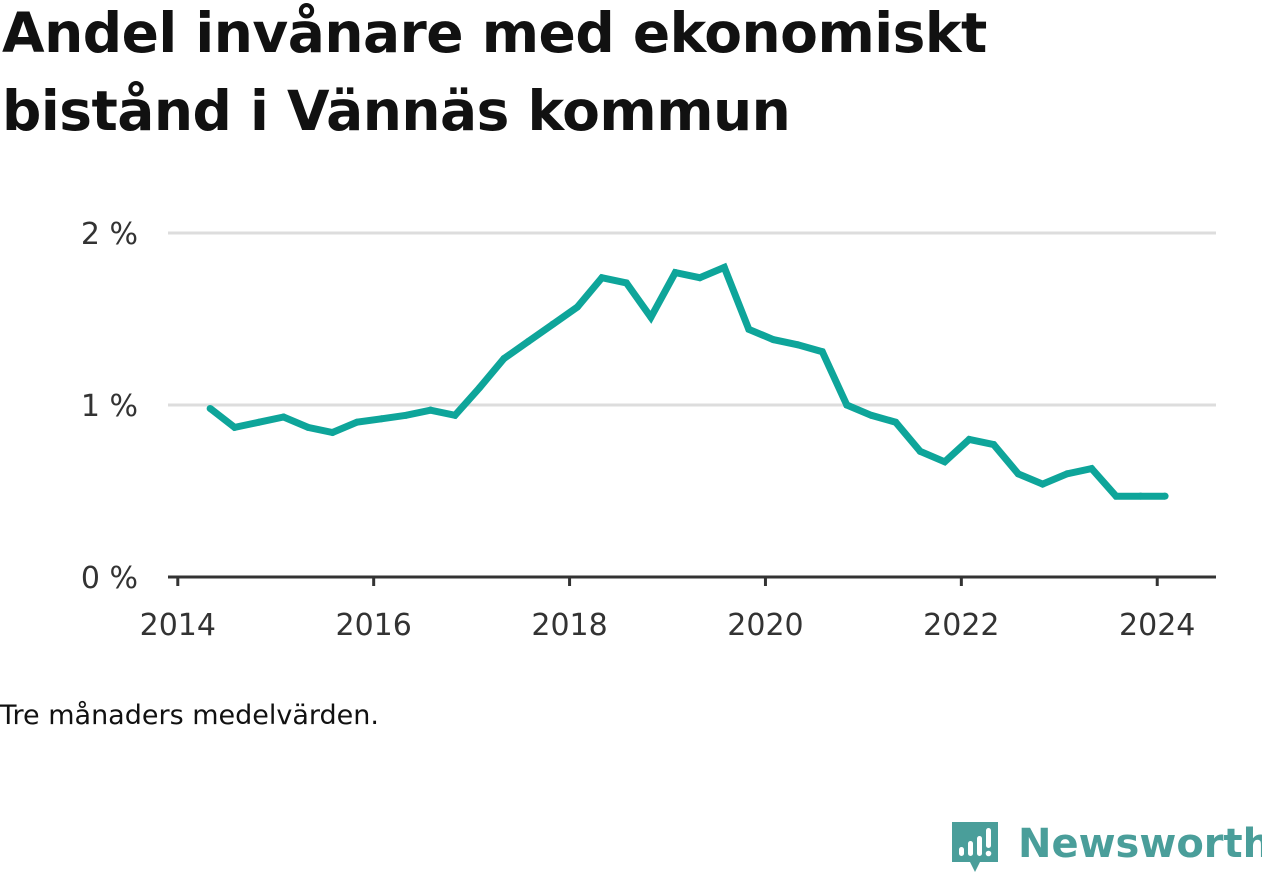  What do you see at coordinates (109, 578) in the screenshot?
I see `y-tick-label-0: 0 %` at bounding box center [109, 578].